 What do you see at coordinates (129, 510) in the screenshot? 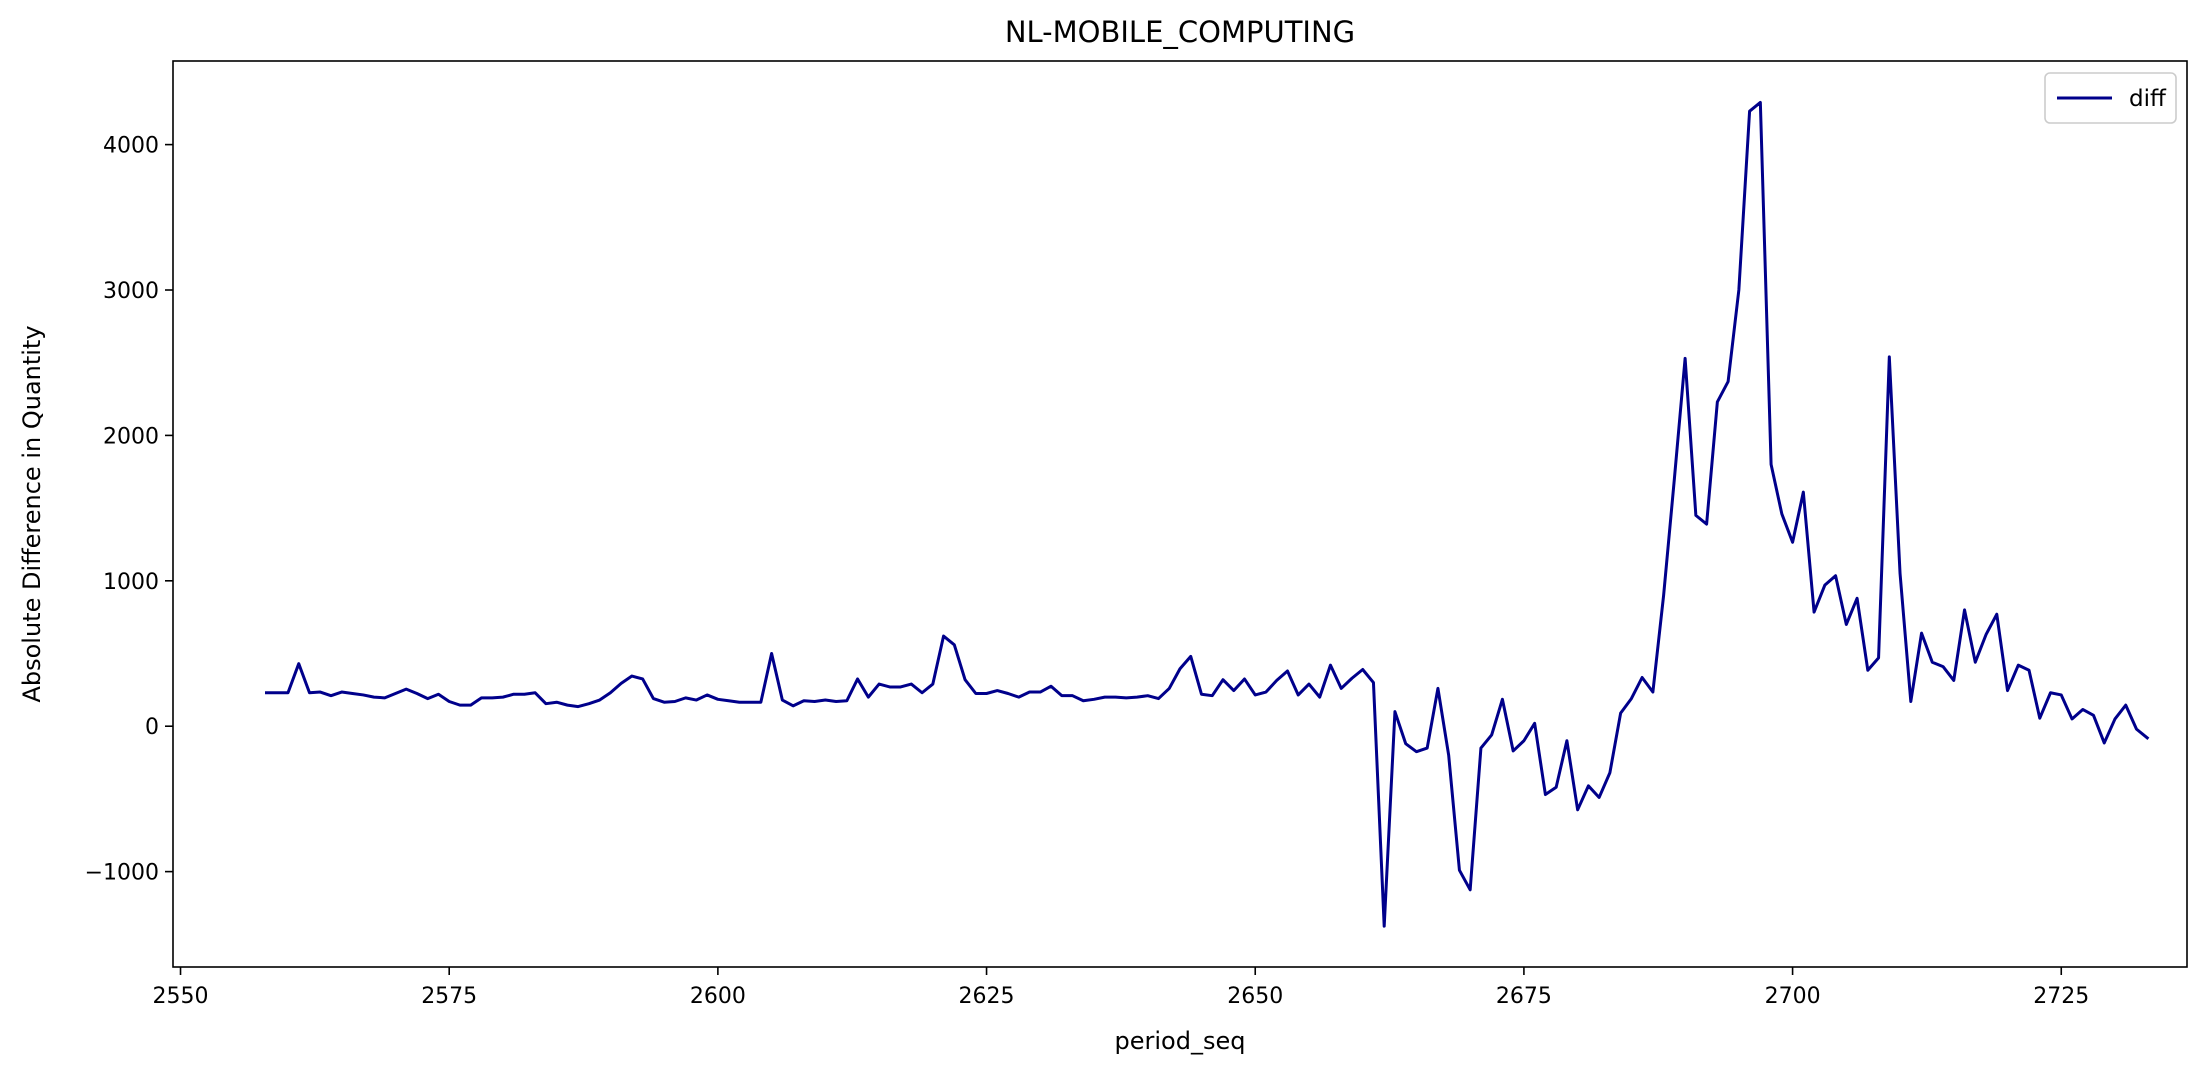
I see `y-axis-ticks: −1000 0 1000 2000 3000 4000` at bounding box center [129, 510].